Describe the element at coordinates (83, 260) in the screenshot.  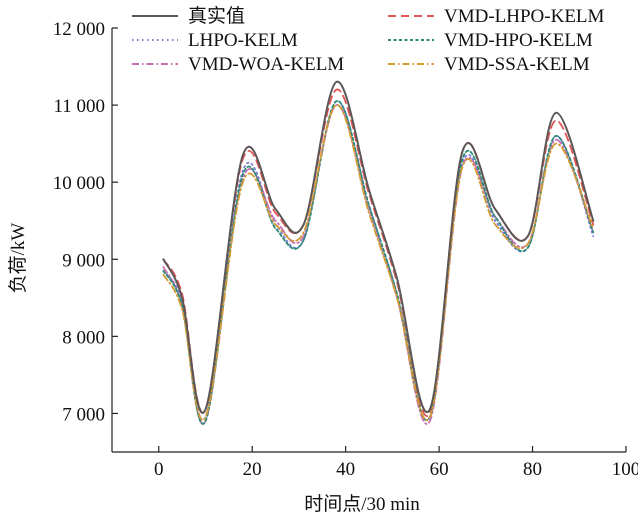
I see `y-tick-label: 9 000` at that location.